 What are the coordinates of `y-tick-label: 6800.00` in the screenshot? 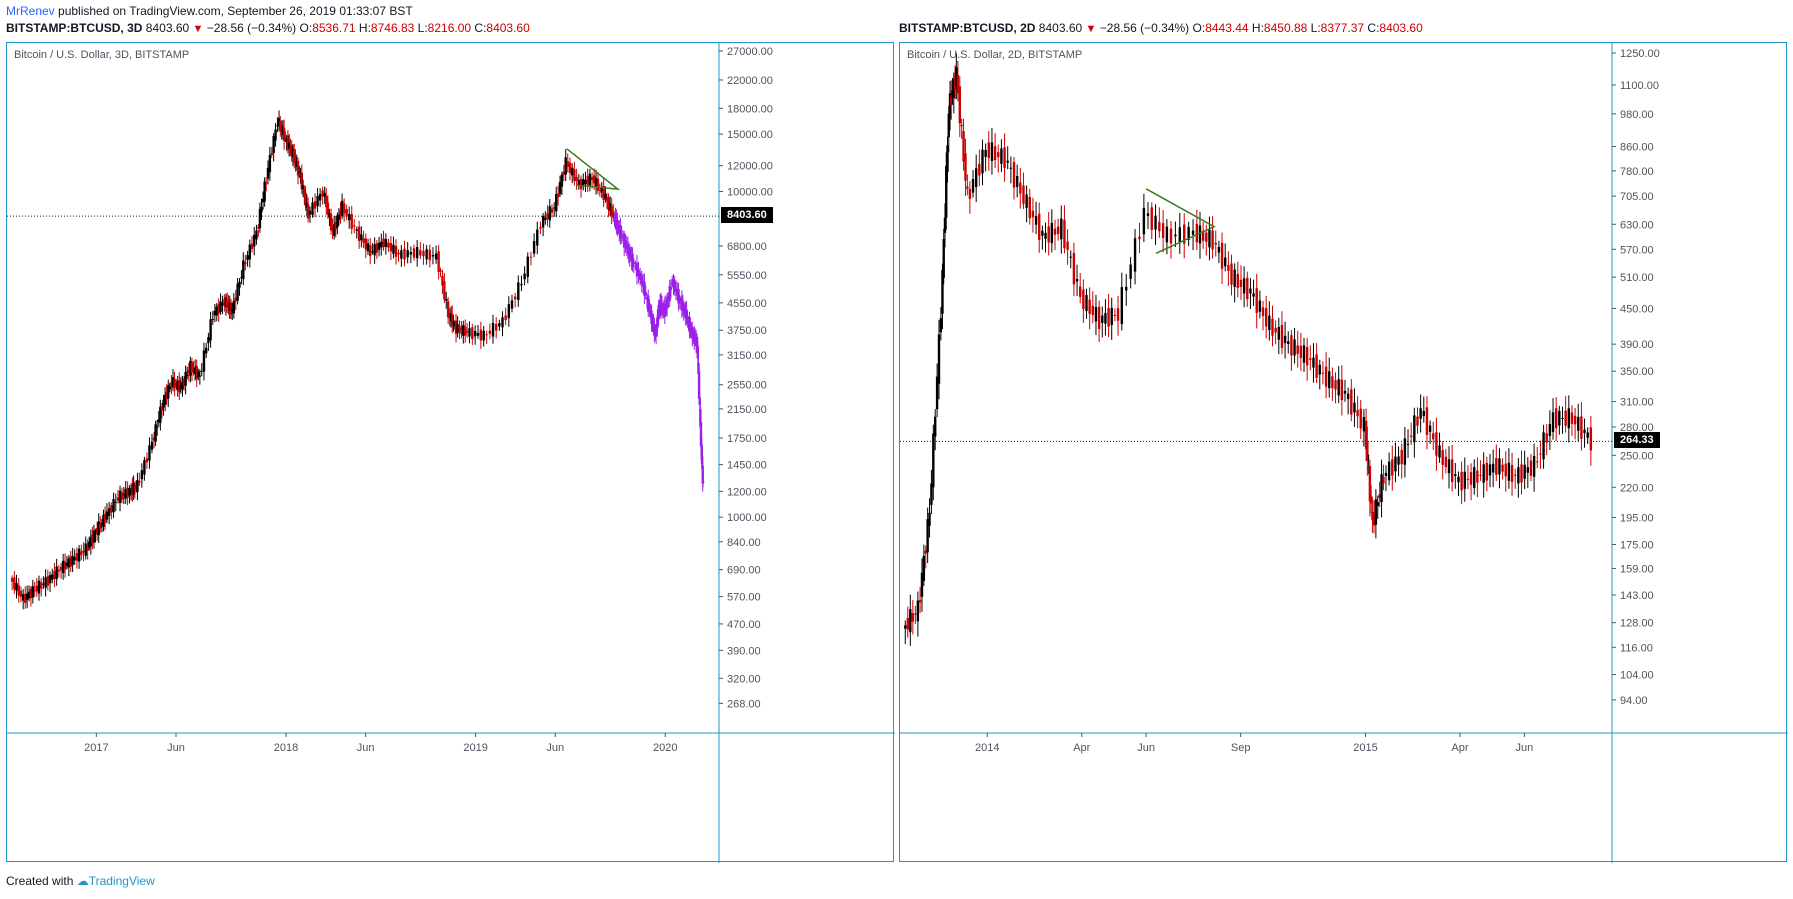 It's located at (747, 247).